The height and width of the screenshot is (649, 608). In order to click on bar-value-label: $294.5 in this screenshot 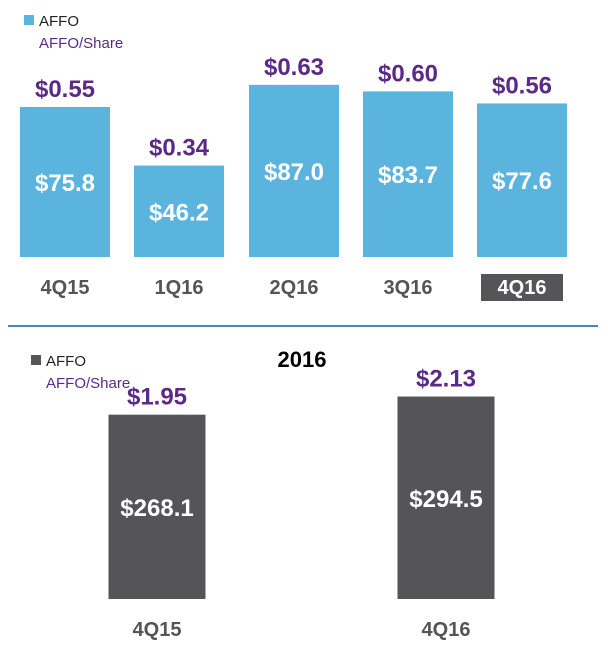, I will do `click(445, 499)`.